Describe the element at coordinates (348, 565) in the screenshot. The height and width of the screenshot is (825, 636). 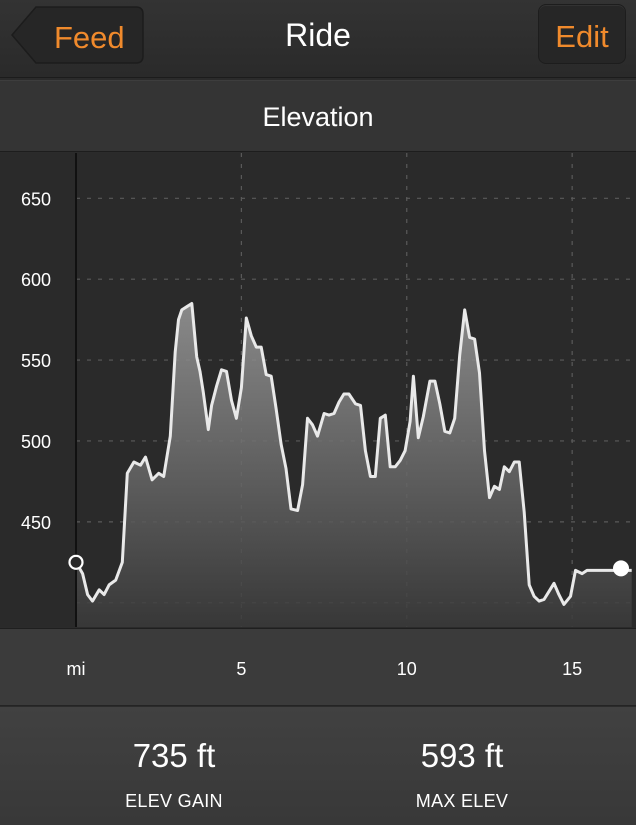
I see `chart-markers` at that location.